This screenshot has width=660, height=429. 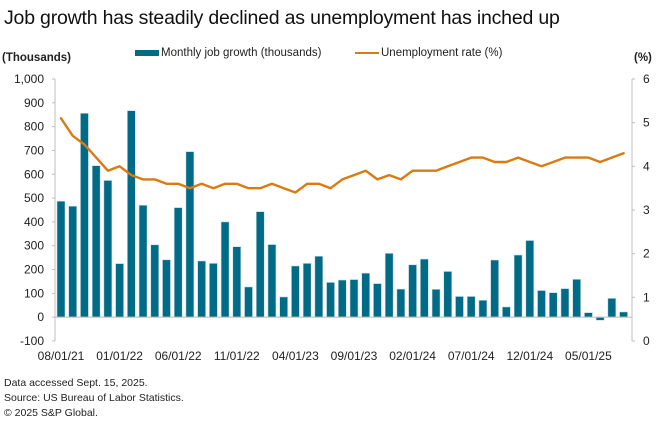 I want to click on x-axis-tick-label: 06/01/22, so click(x=178, y=356).